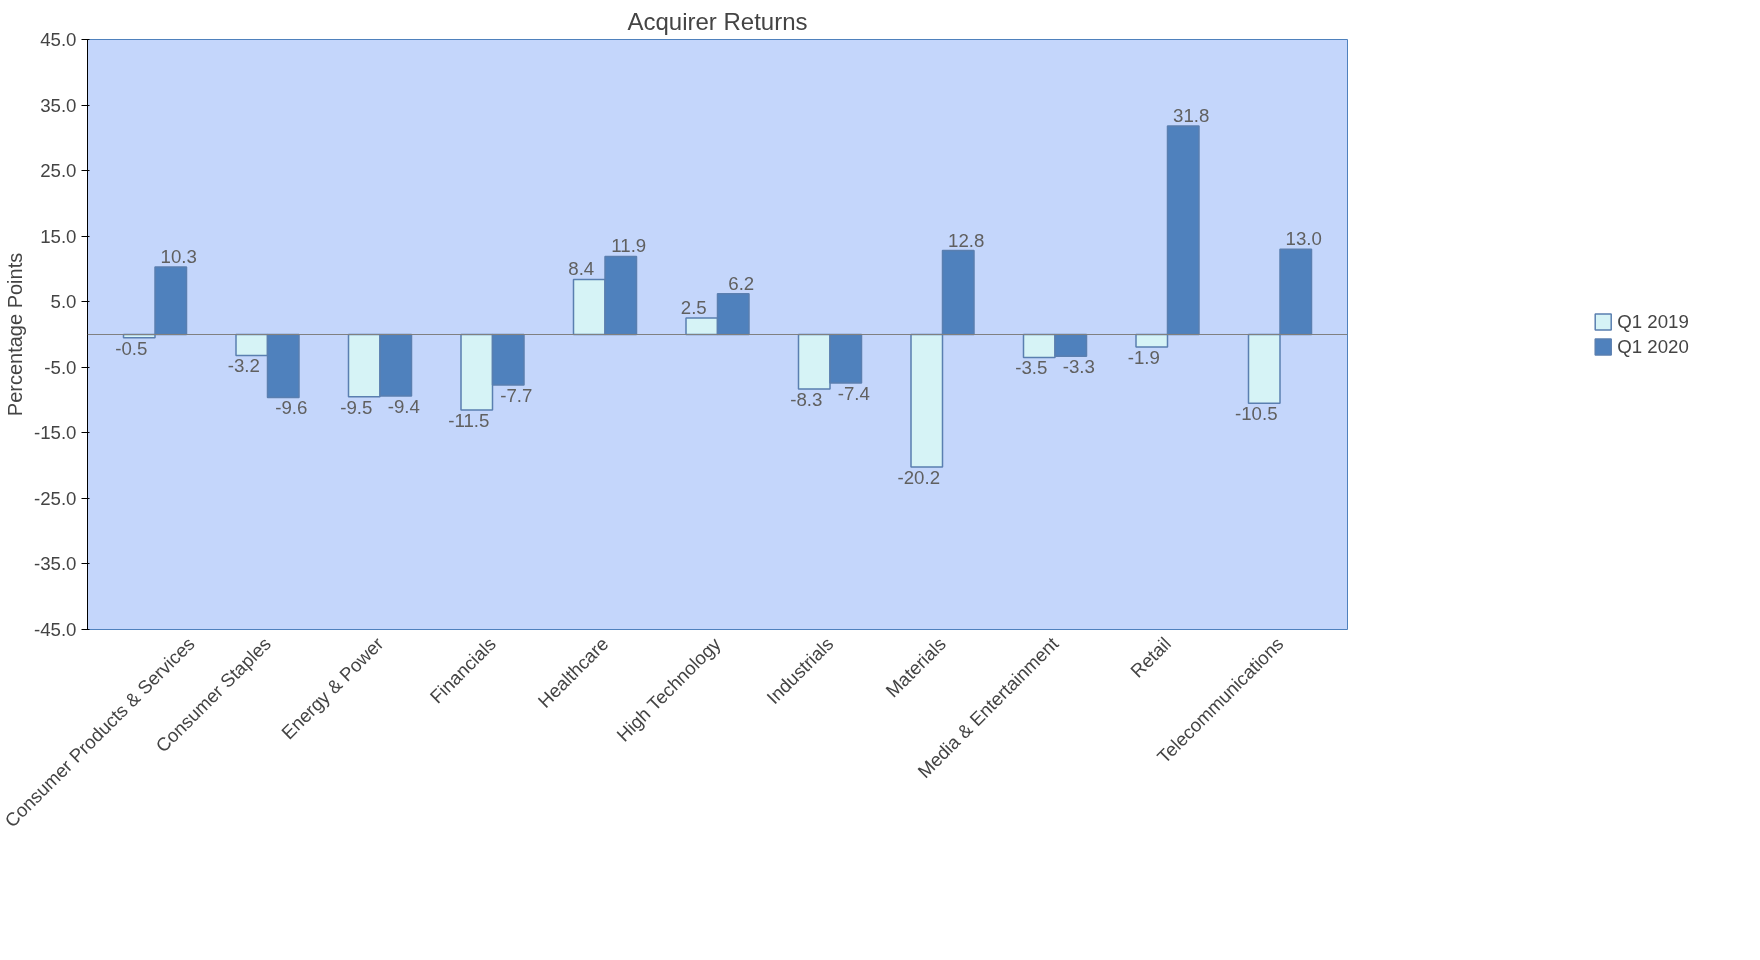 Image resolution: width=1760 pixels, height=960 pixels. I want to click on y-tick-label: 25.0, so click(58, 171).